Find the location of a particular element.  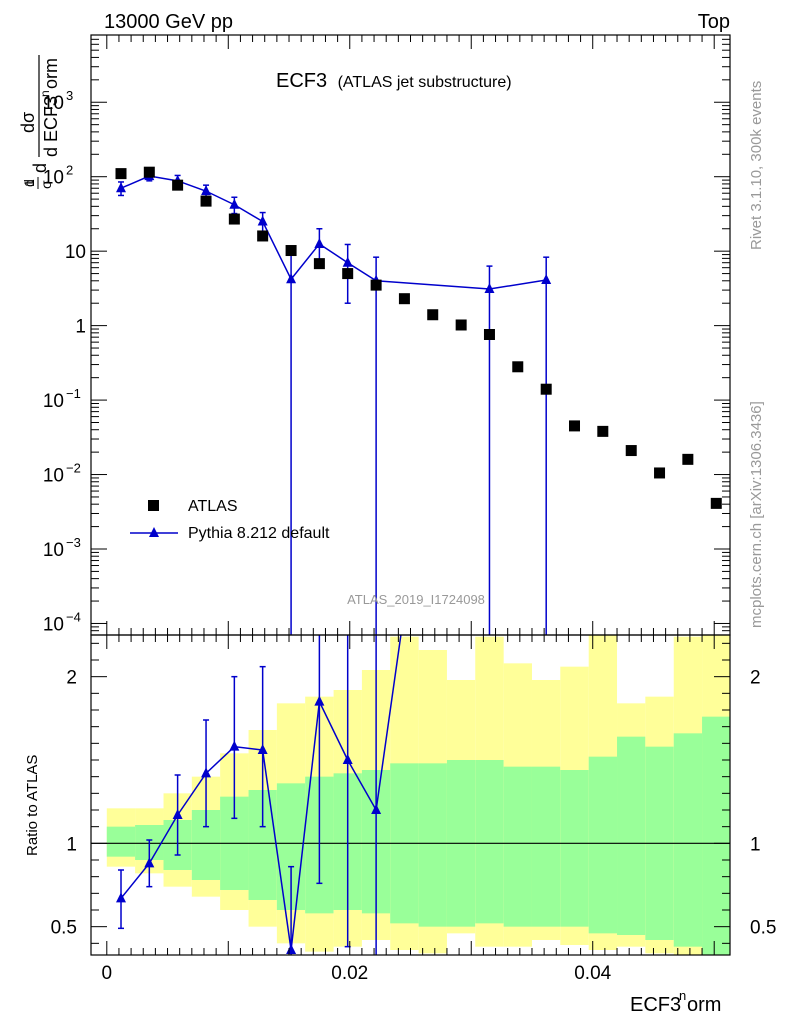

y-axis-label-main: d 1 σ d dσ d ECF3 n orm is located at coordinates (39, 122).